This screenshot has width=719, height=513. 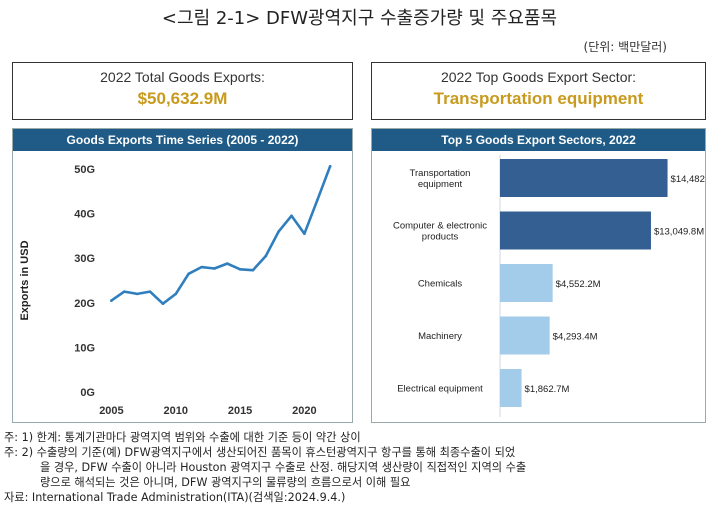 I want to click on bar-category-label: Chemicals, so click(x=440, y=284).